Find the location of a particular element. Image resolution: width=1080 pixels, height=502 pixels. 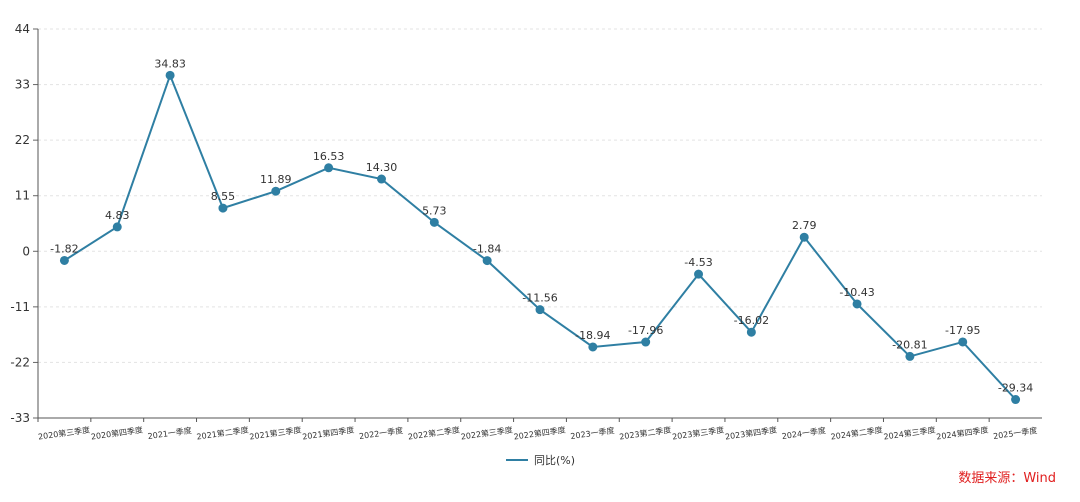

data-label: -17.95 is located at coordinates (962, 330).